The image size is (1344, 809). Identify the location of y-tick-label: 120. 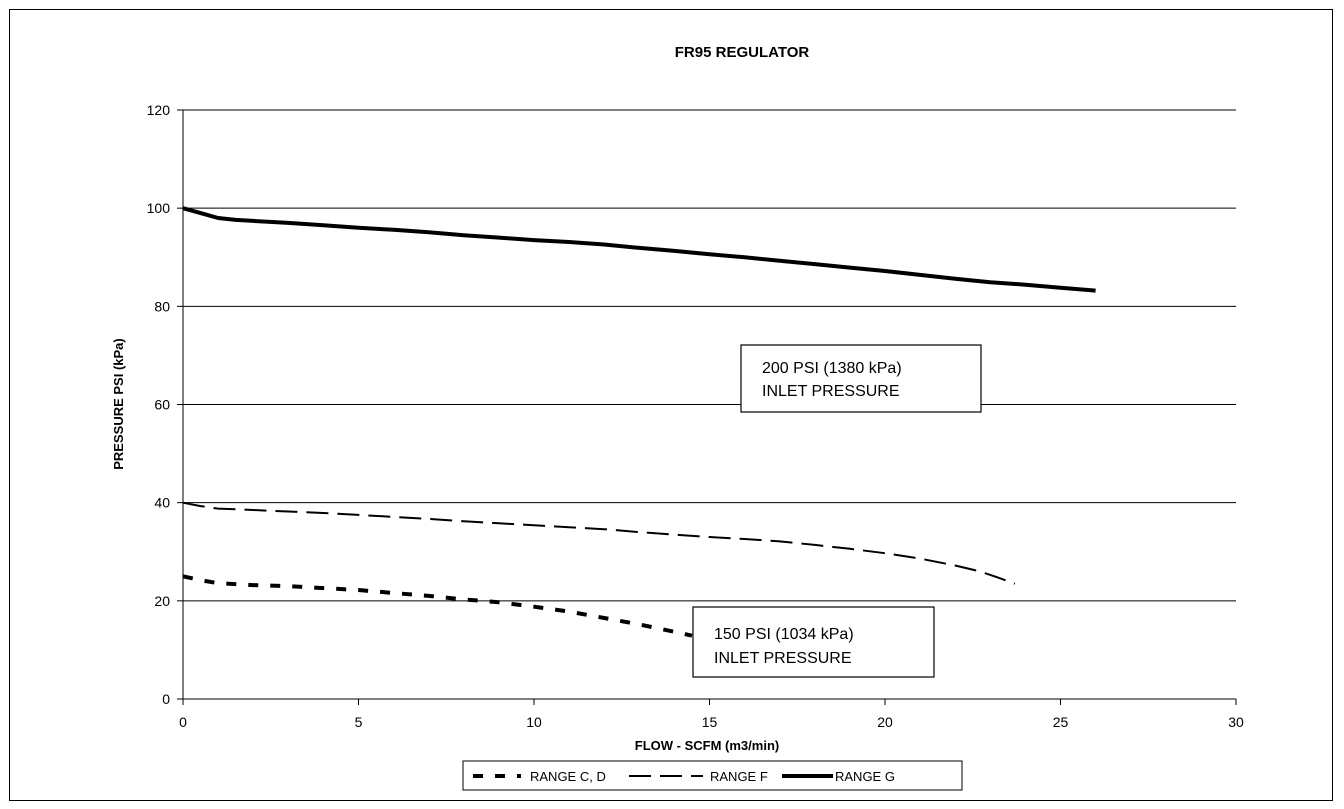
(159, 110).